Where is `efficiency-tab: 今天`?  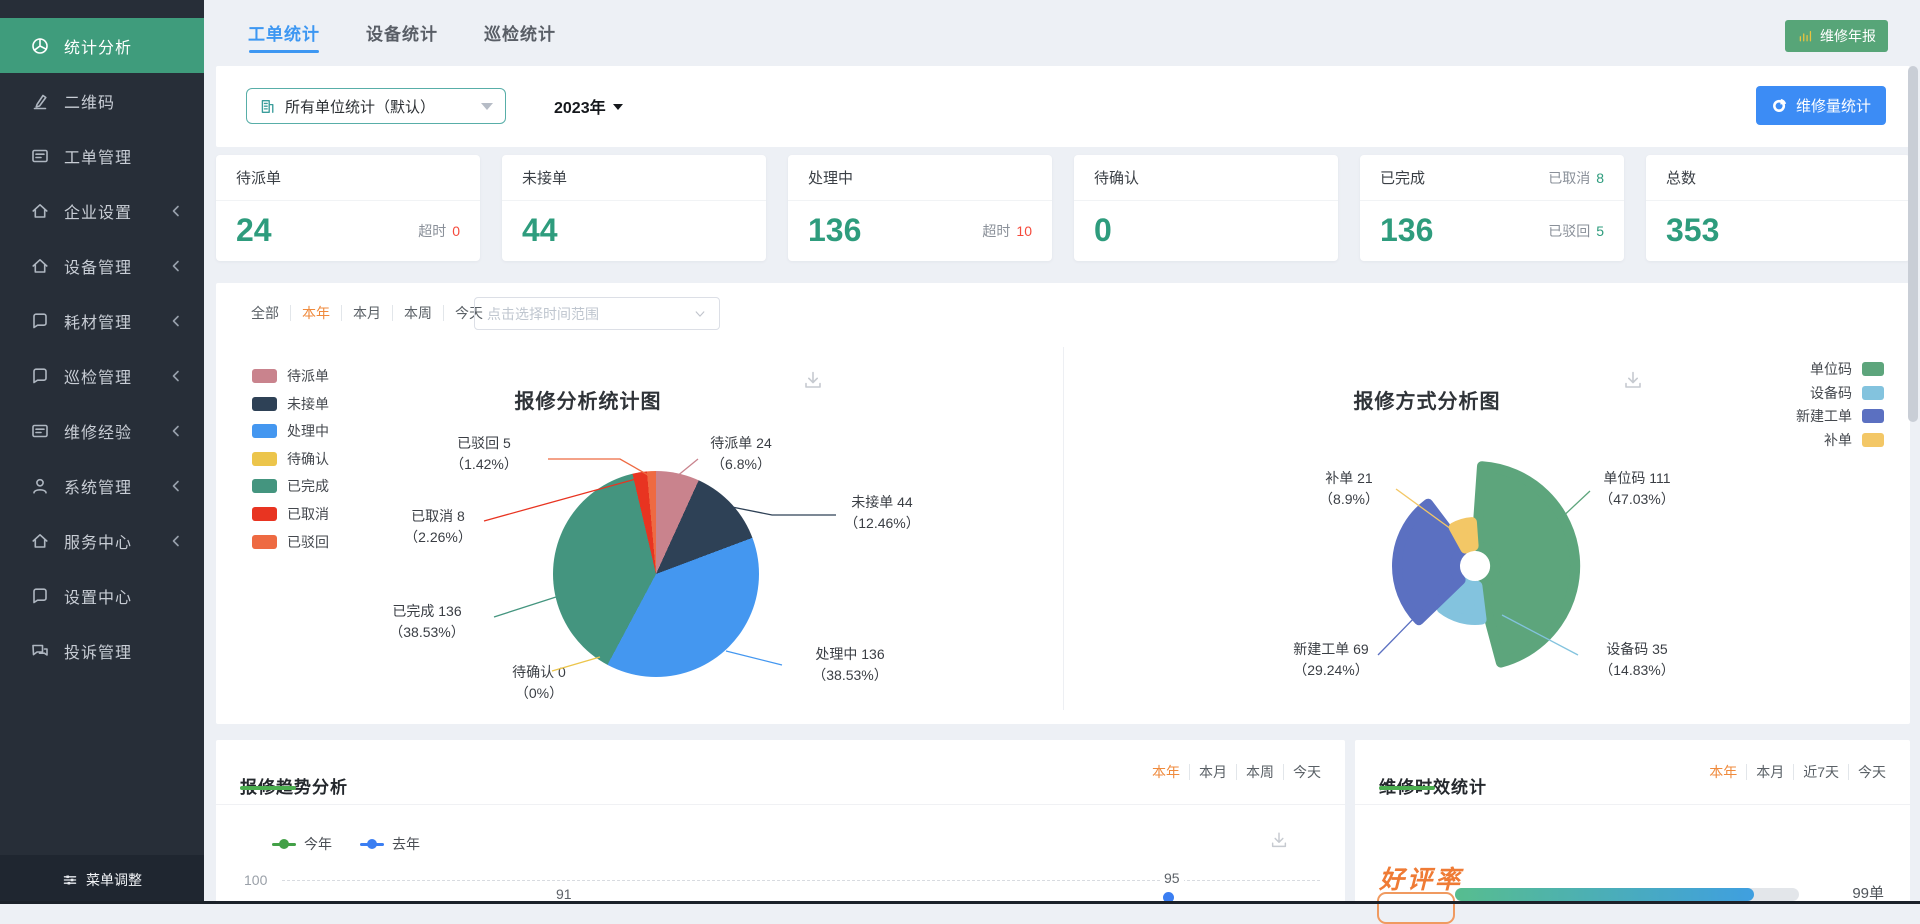 efficiency-tab: 今天 is located at coordinates (1867, 772).